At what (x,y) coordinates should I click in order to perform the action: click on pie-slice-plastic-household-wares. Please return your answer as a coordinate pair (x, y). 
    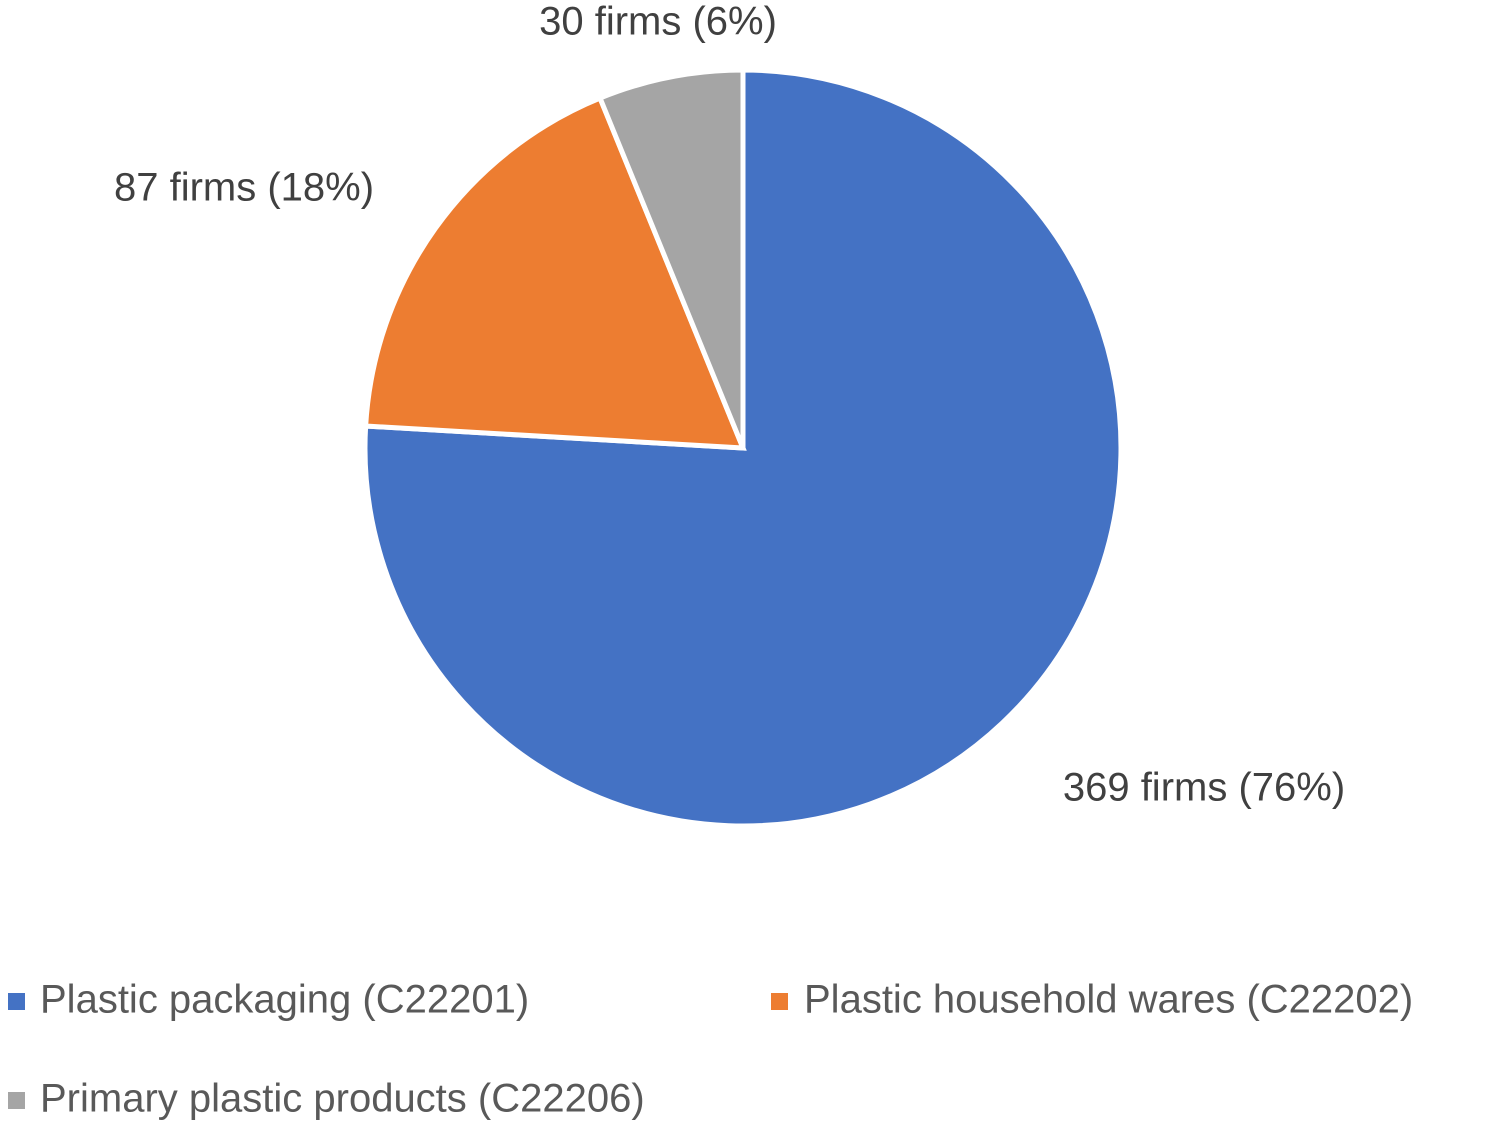
    Looking at the image, I should click on (554, 272).